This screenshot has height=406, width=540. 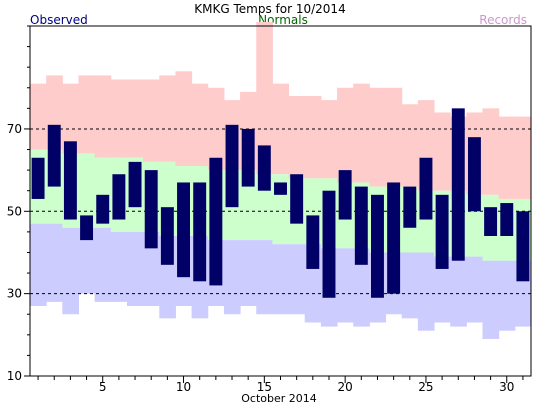 I want to click on legend-observed: Observed, so click(x=59, y=20).